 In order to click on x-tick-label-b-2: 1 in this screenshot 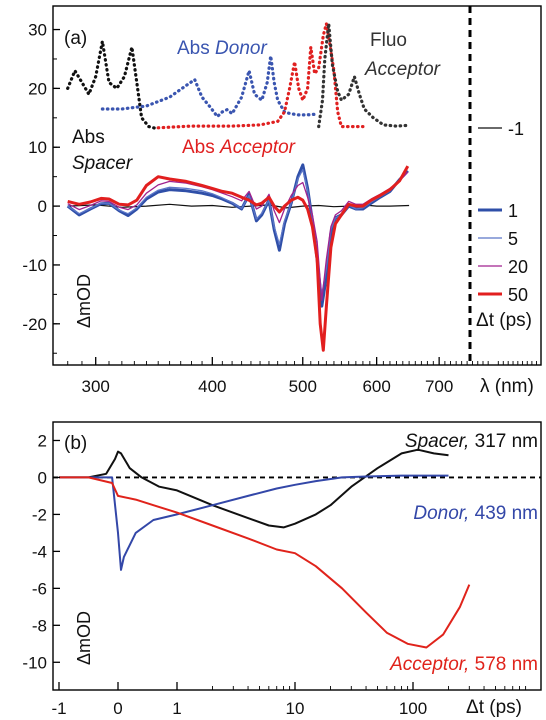, I will do `click(176, 708)`.